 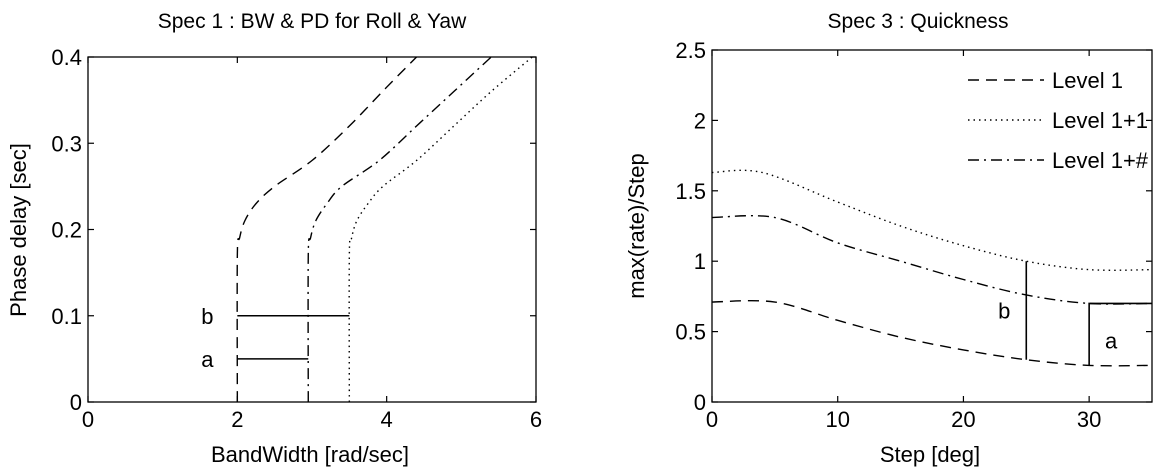 I want to click on chart-title: Spec 1 : BW & PD for Roll & Yaw, so click(x=312, y=21).